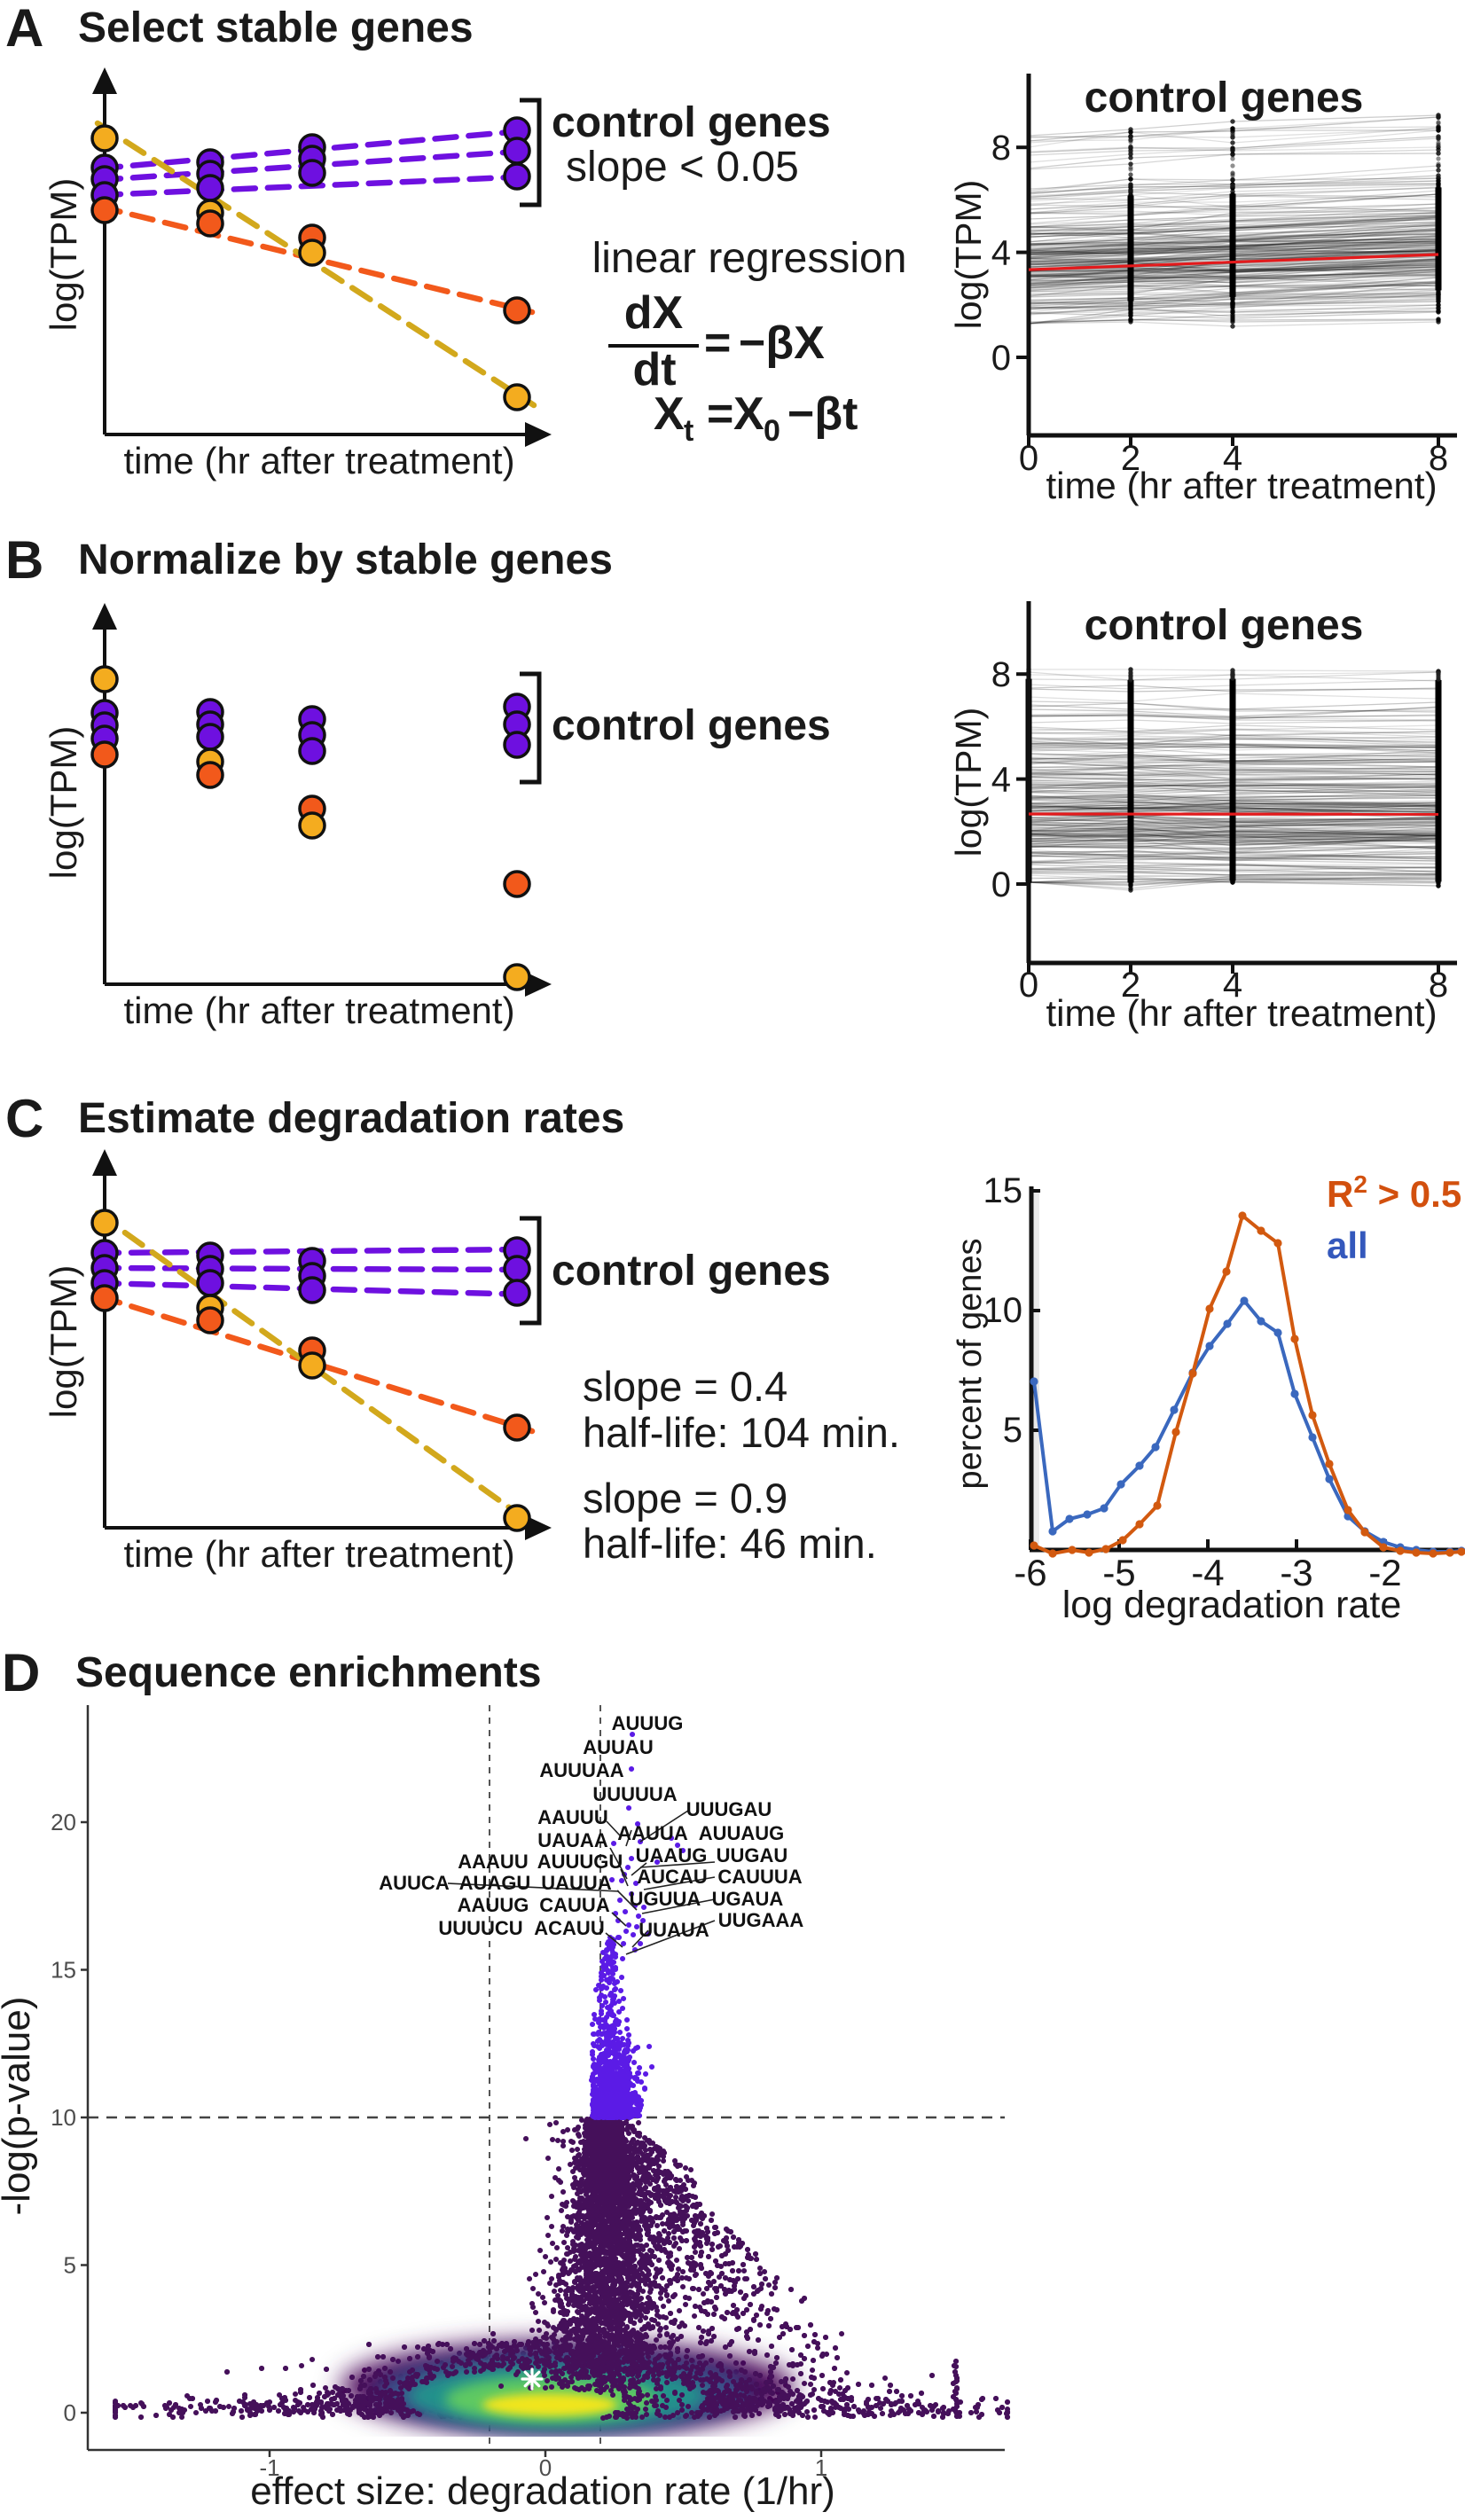  I want to click on svg-text: UAUAA, so click(572, 1840).